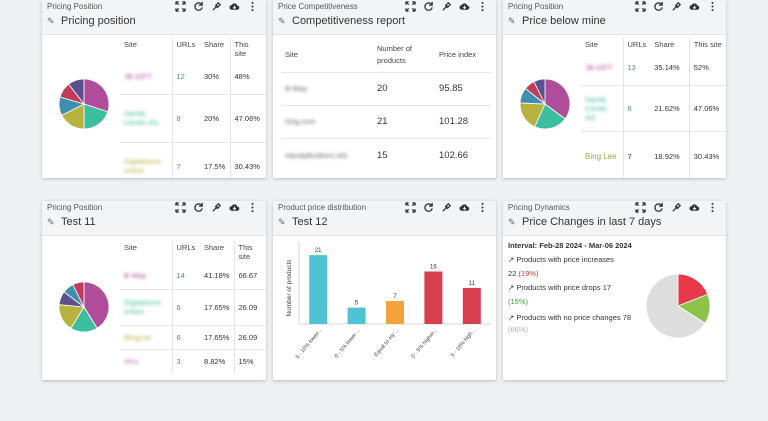 This screenshot has height=421, width=768. I want to click on table-row: B-Way 20 95.85, so click(386, 88).